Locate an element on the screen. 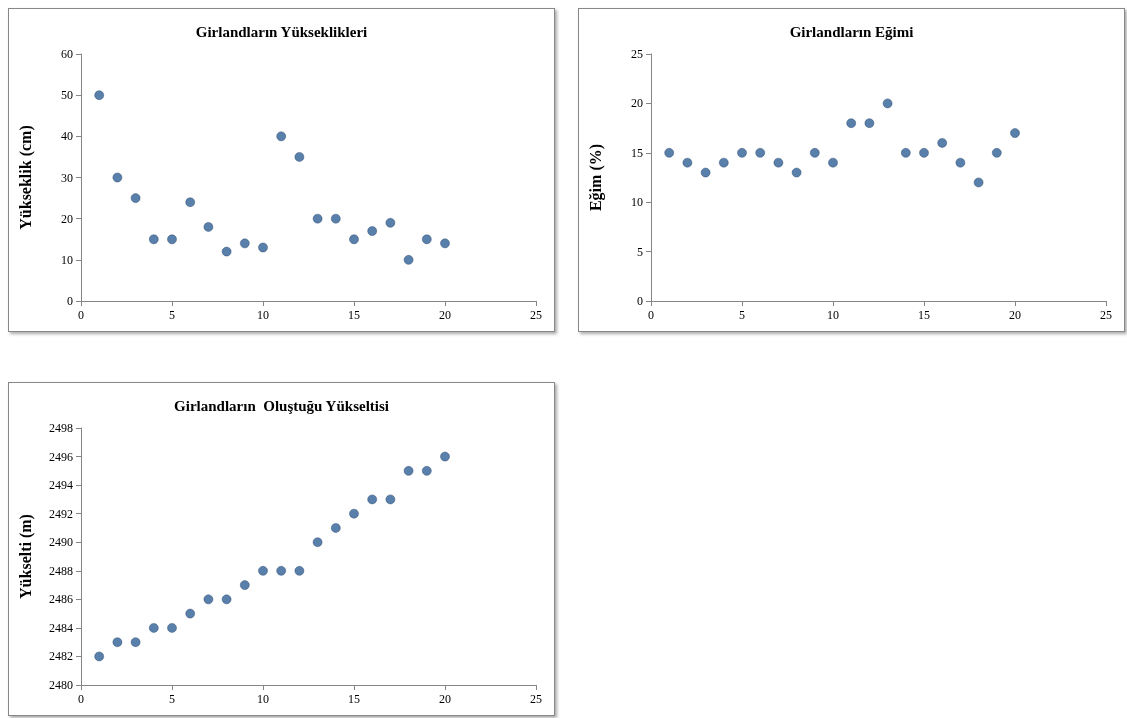  y-tick-label: 5 is located at coordinates (640, 251).